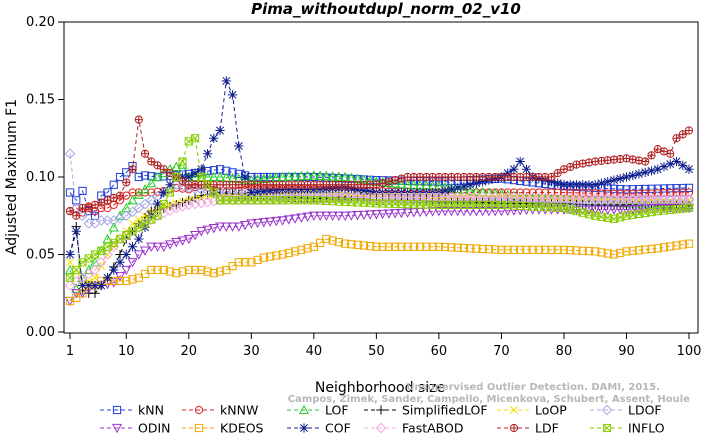  I want to click on legend-item-inflo: INFLO, so click(627, 427).